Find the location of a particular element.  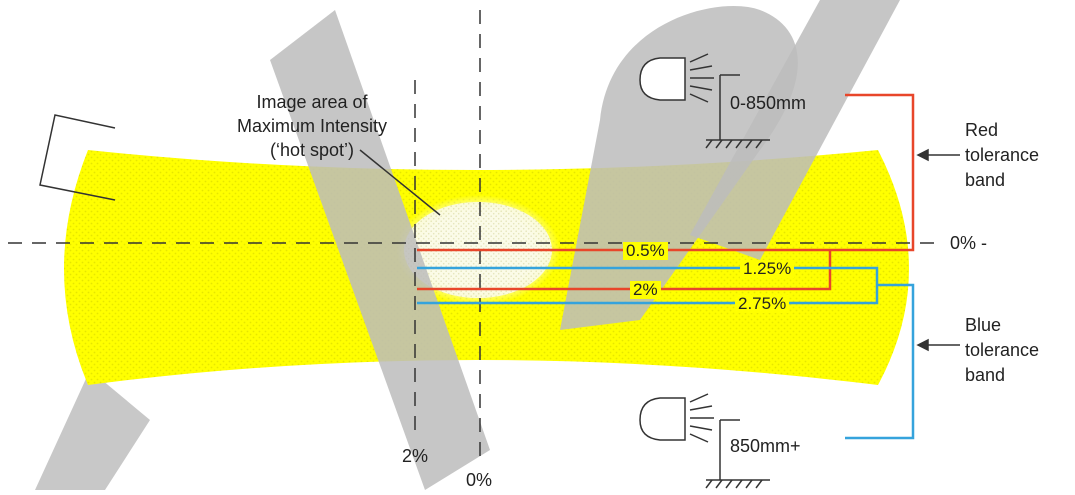

red-band-label-line: band is located at coordinates (985, 180).